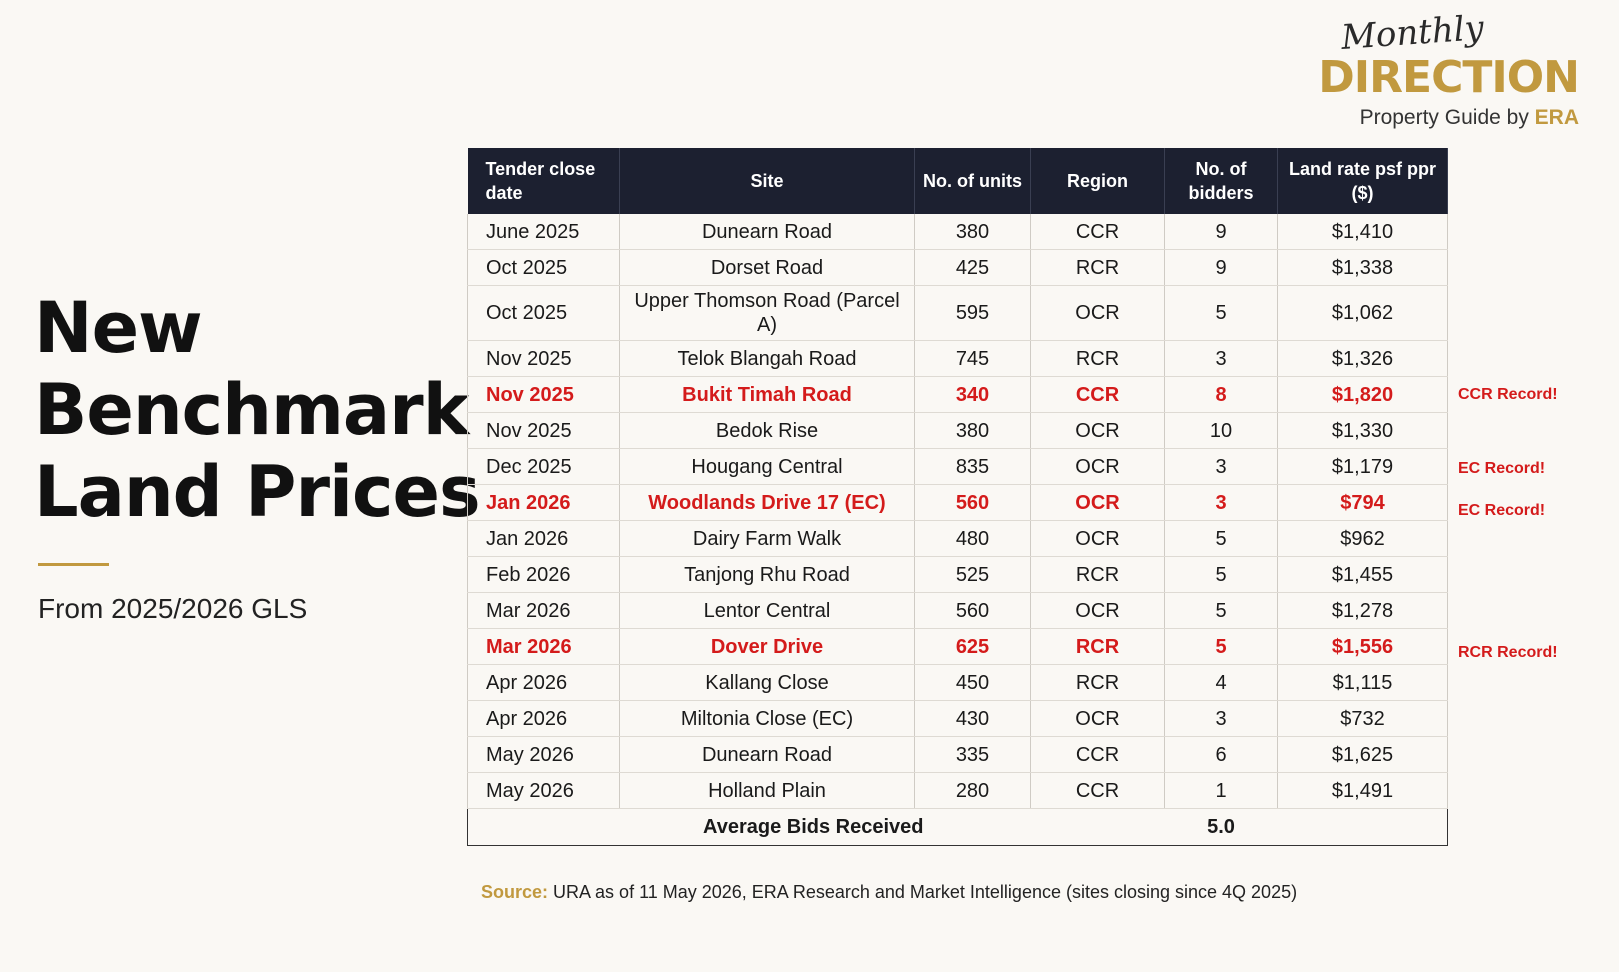  What do you see at coordinates (767, 313) in the screenshot?
I see `cell-site: Upper Thomson Road (Parcel A)` at bounding box center [767, 313].